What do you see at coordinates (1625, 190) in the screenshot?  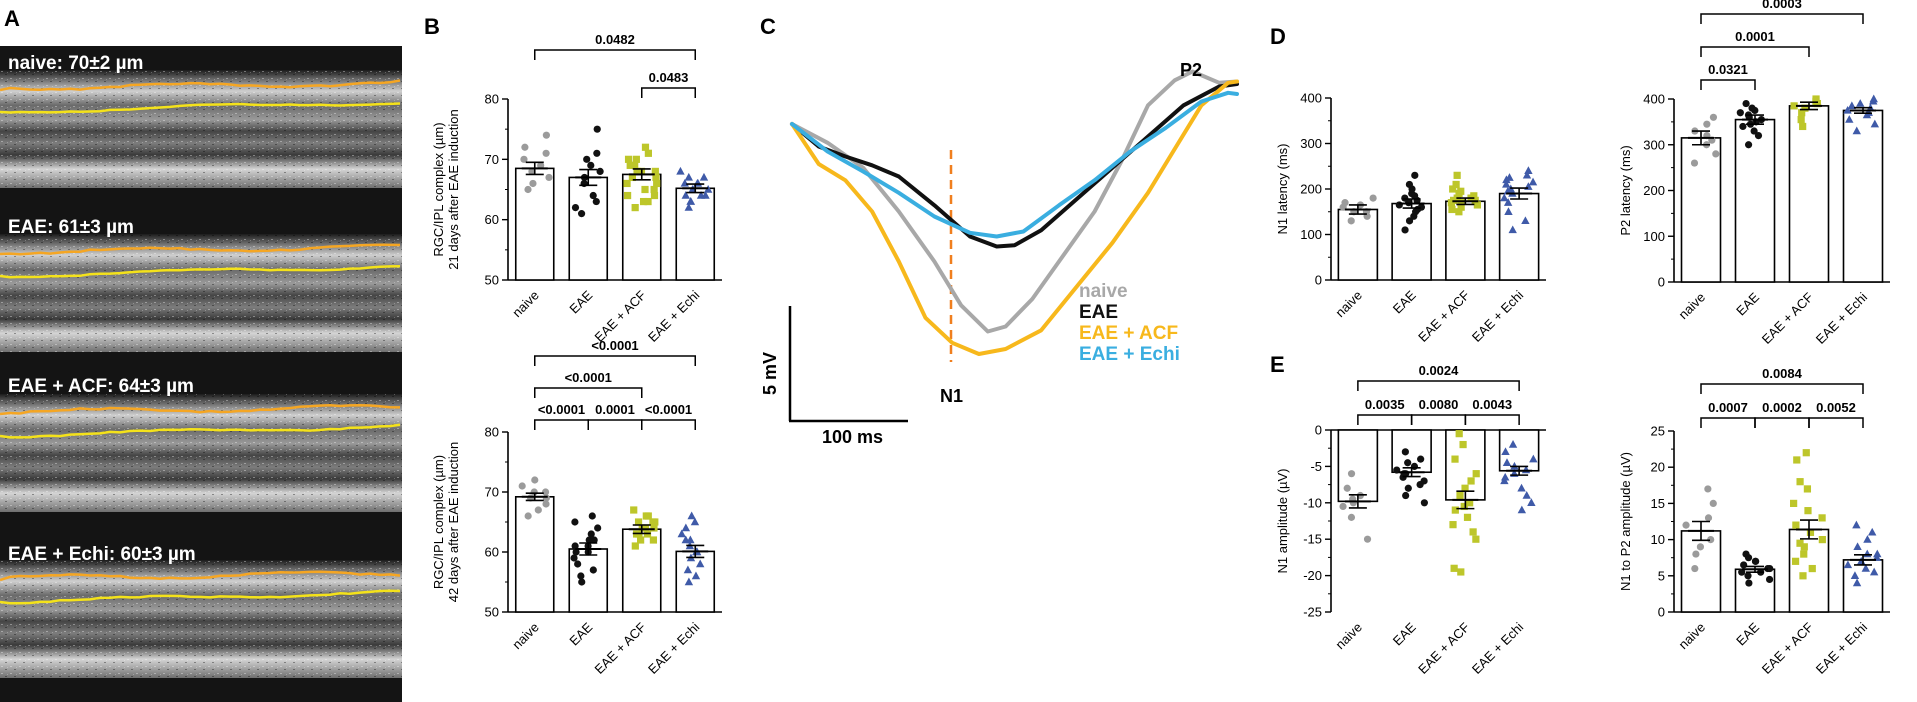 I see `y-axis-label: P2 latency (ms)` at bounding box center [1625, 190].